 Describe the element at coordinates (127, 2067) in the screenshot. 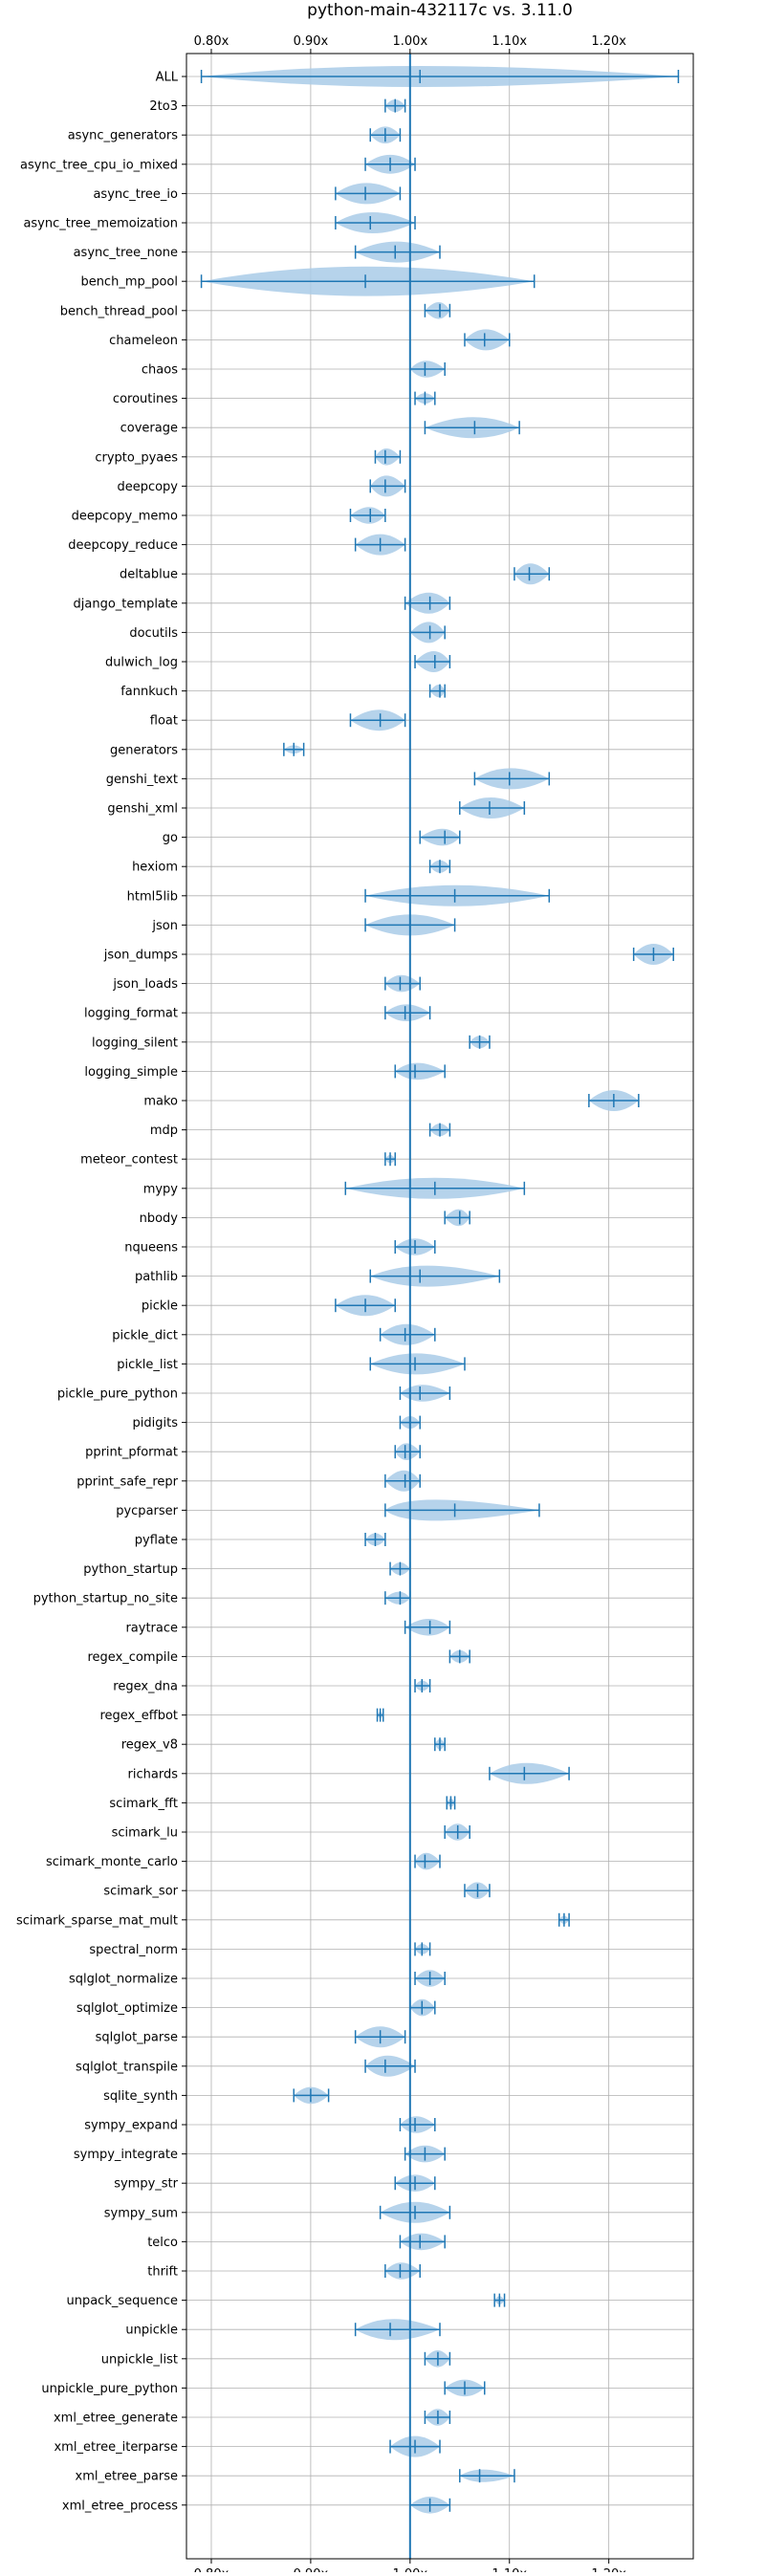

I see `benchmark-label: sqlglot_transpile` at that location.